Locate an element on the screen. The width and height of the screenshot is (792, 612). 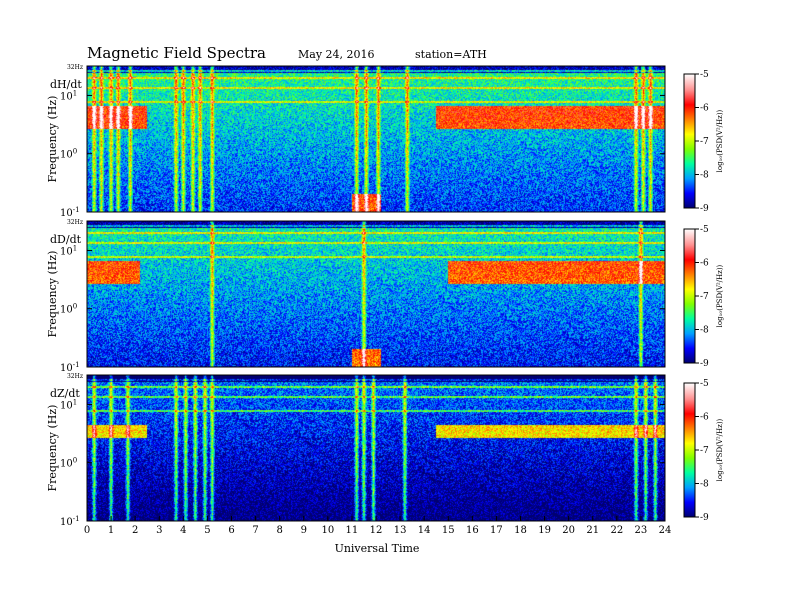
panel-name: dZ/dt is located at coordinates (65, 393).